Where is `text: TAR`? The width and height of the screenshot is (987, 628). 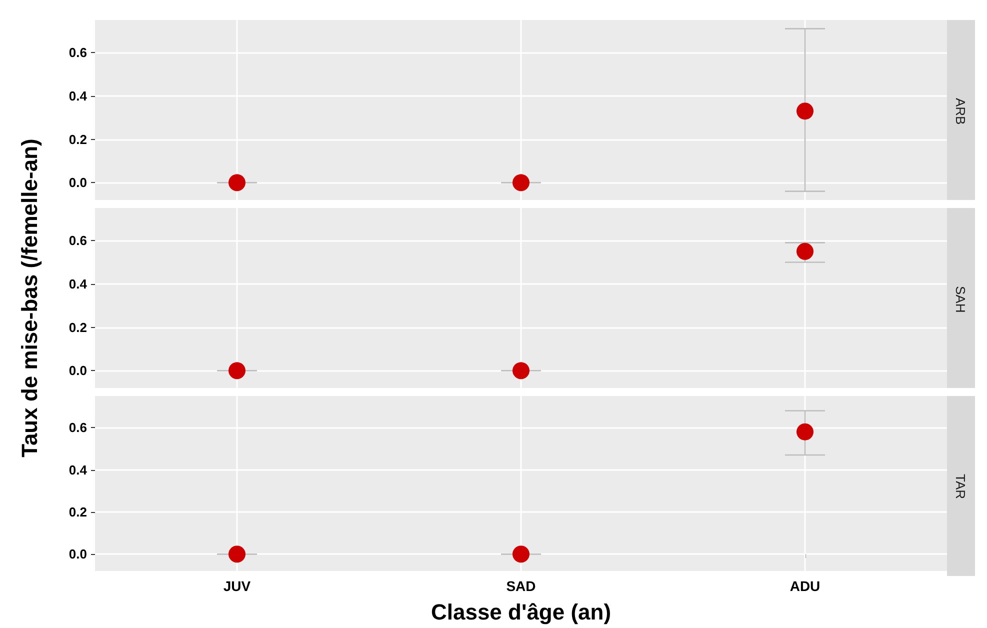 text: TAR is located at coordinates (960, 487).